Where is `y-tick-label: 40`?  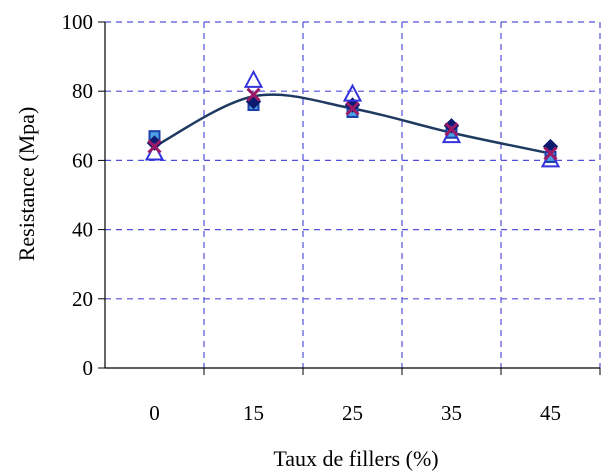
y-tick-label: 40 is located at coordinates (82, 230).